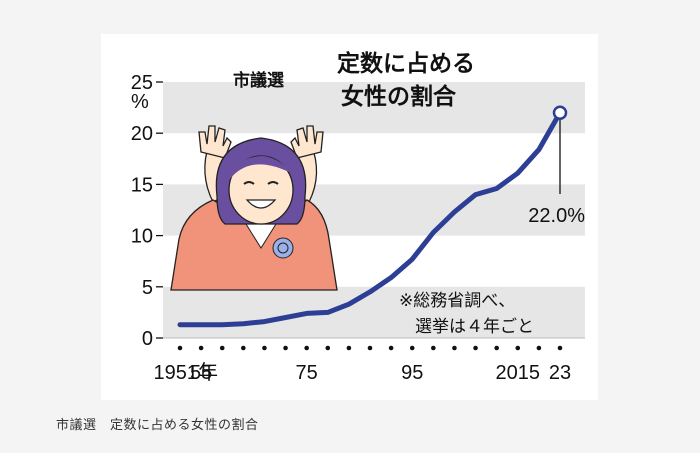 The image size is (700, 453). Describe the element at coordinates (560, 373) in the screenshot. I see `x-tick-label: 23` at that location.